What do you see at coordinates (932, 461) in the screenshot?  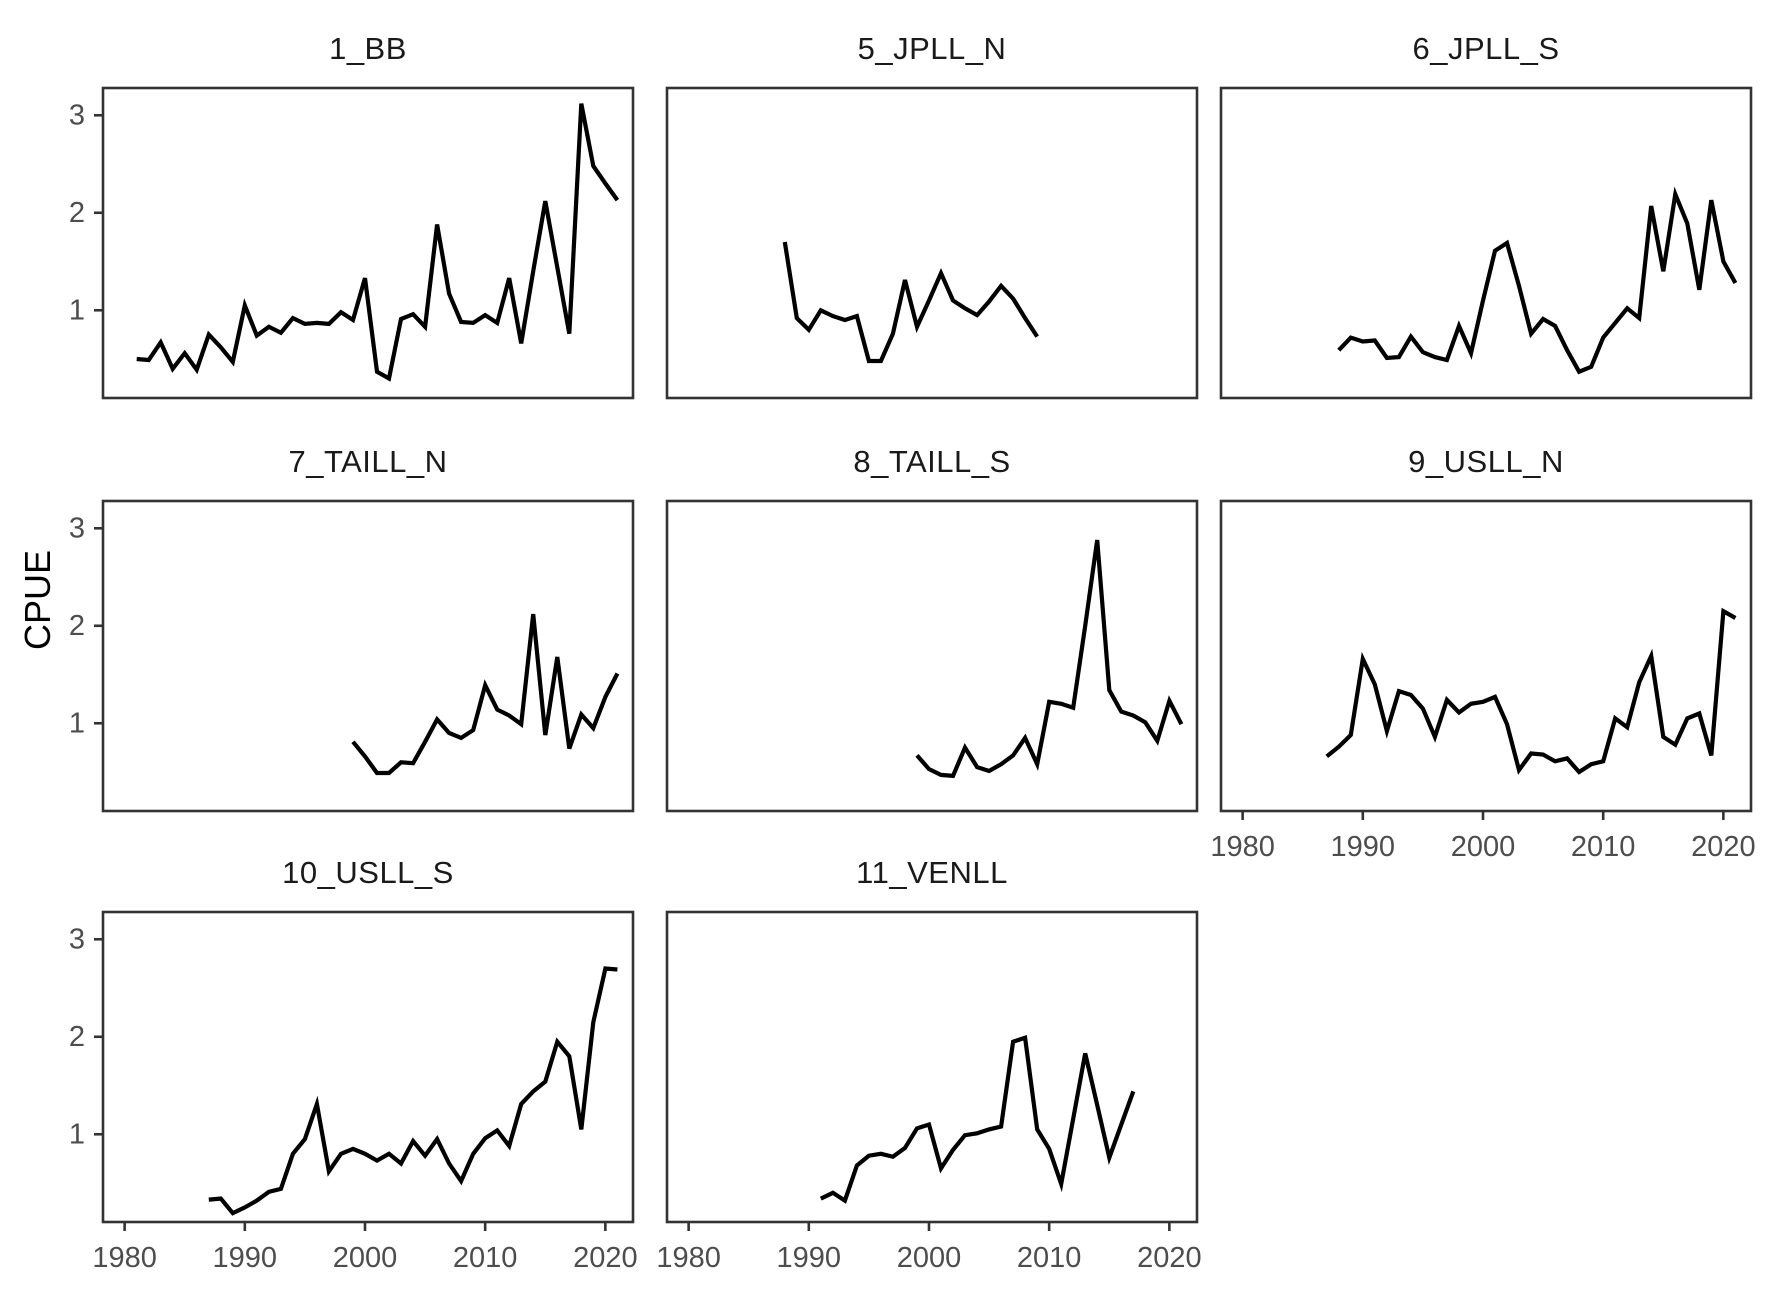 I see `facet-title-8-taill-s: 8_TAILL_S` at bounding box center [932, 461].